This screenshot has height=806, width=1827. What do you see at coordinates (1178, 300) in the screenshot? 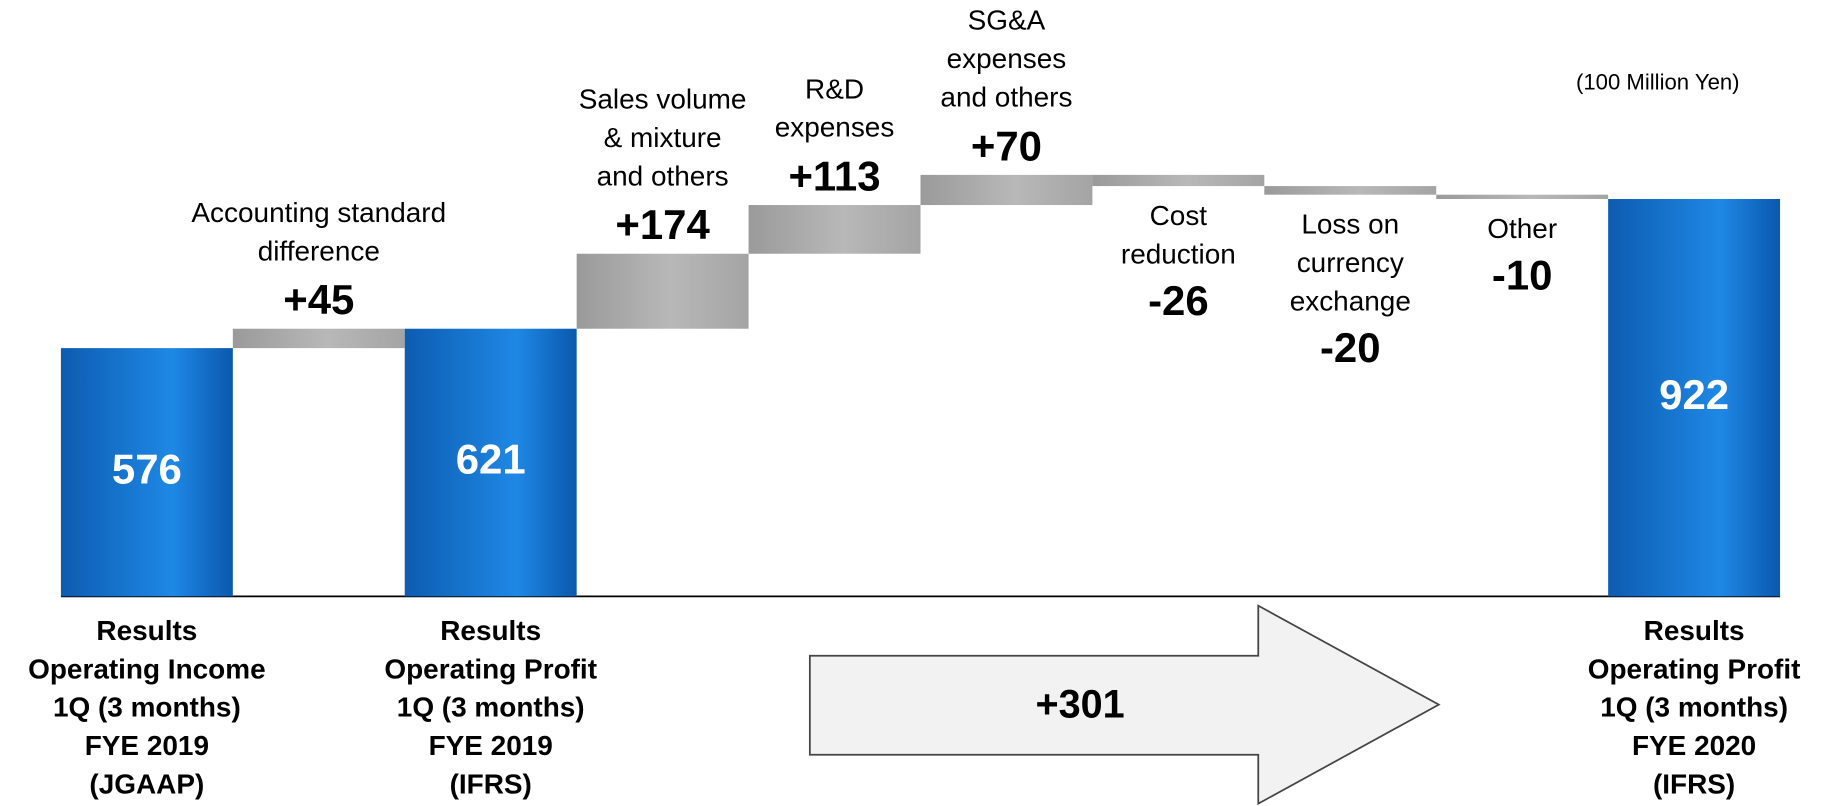
I see `delta-value-label: -26` at bounding box center [1178, 300].